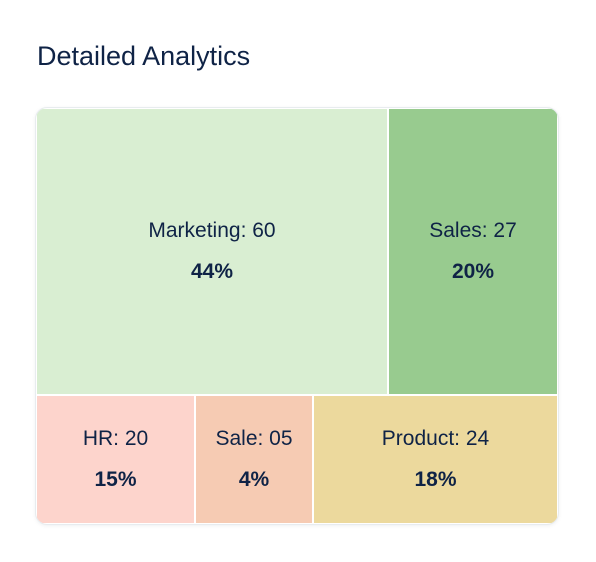 The image size is (596, 562). What do you see at coordinates (212, 271) in the screenshot?
I see `tile-percent: 44%` at bounding box center [212, 271].